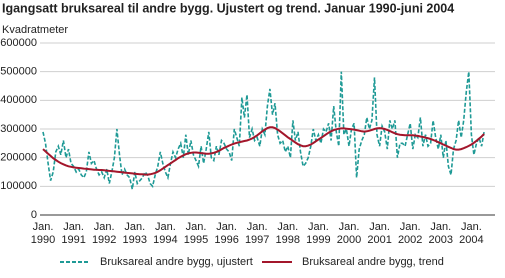 Image resolution: width=505 pixels, height=278 pixels. What do you see at coordinates (18, 72) in the screenshot?
I see `y-tick-label: 500000` at bounding box center [18, 72].